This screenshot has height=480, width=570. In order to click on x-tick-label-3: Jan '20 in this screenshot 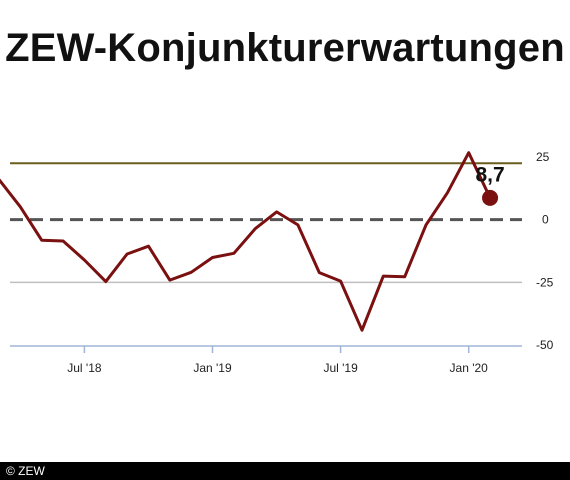, I will do `click(469, 368)`.